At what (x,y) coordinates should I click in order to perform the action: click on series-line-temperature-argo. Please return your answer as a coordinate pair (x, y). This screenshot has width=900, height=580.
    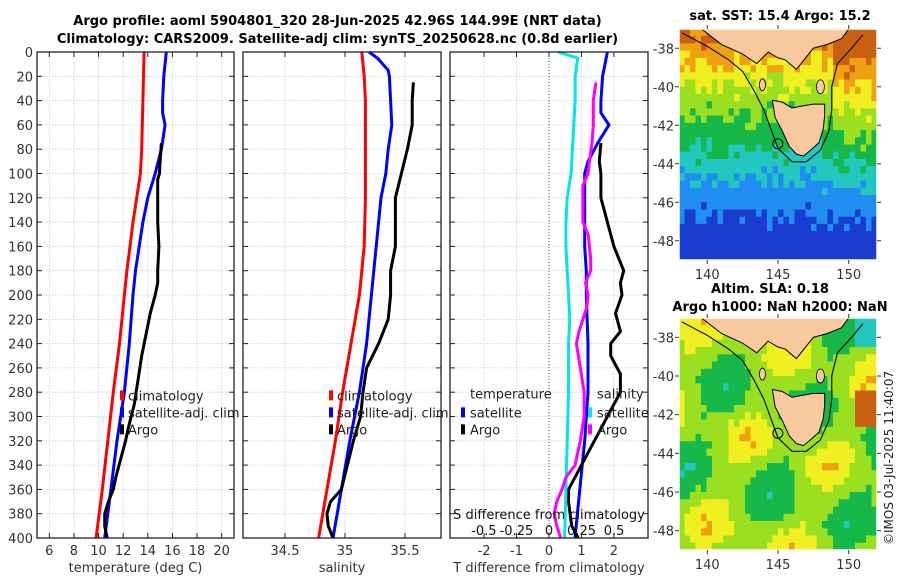
    Looking at the image, I should click on (596, 340).